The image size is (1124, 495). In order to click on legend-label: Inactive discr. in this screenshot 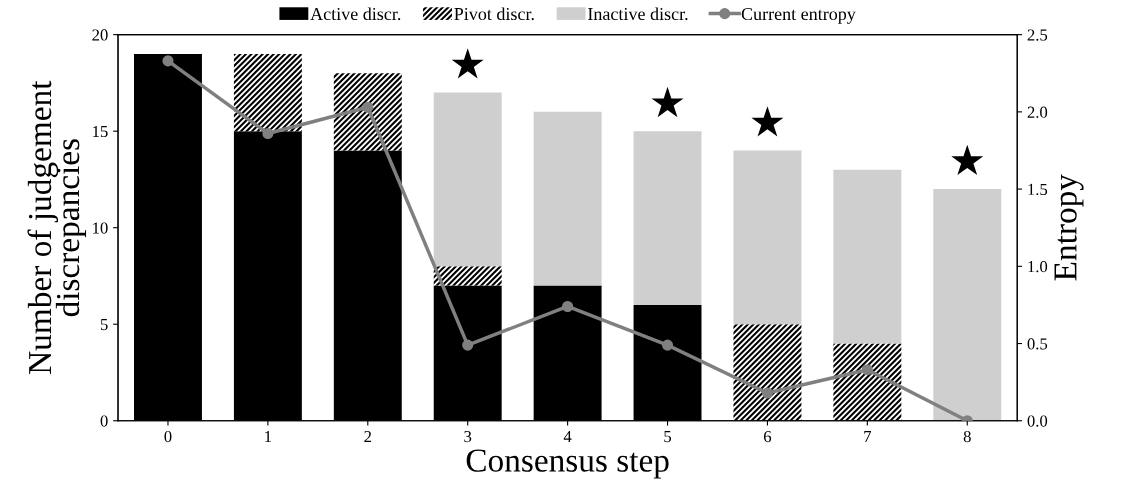, I will do `click(638, 14)`.